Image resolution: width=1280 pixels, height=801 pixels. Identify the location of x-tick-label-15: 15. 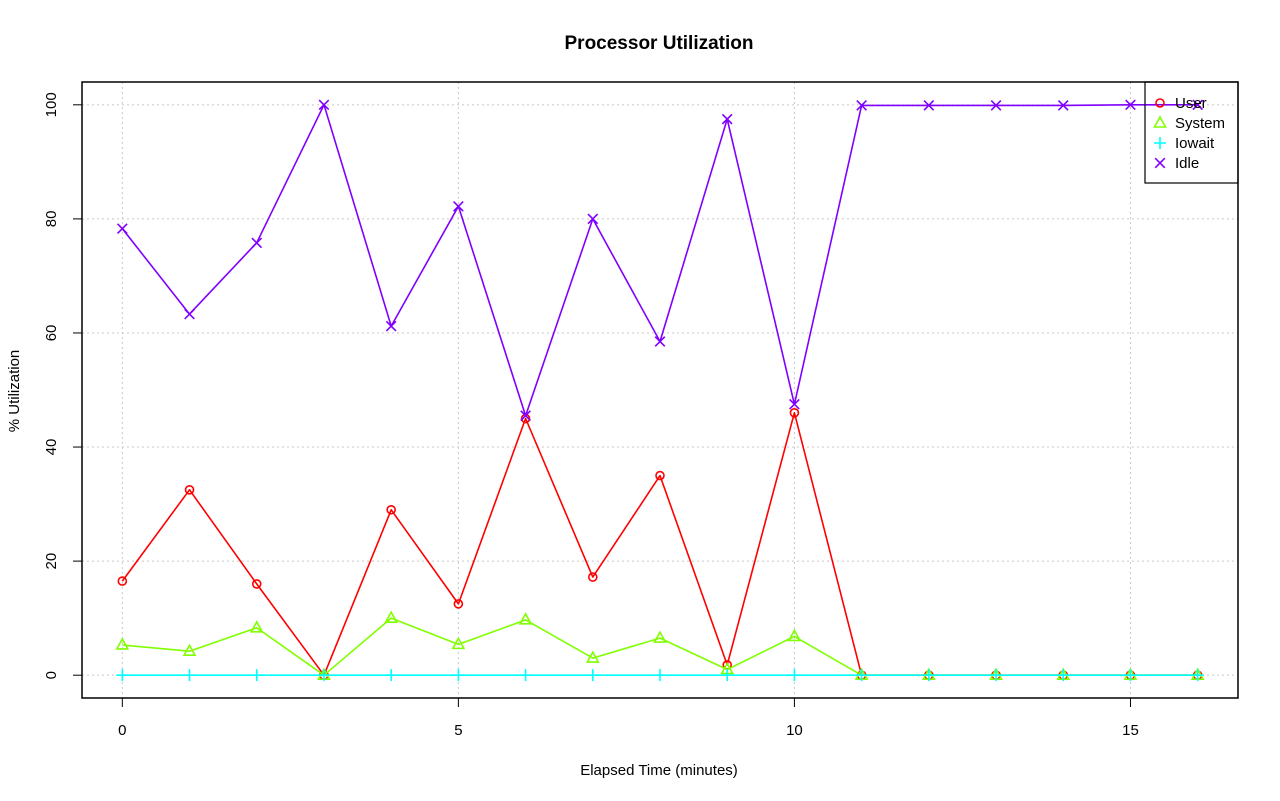
(1130, 730).